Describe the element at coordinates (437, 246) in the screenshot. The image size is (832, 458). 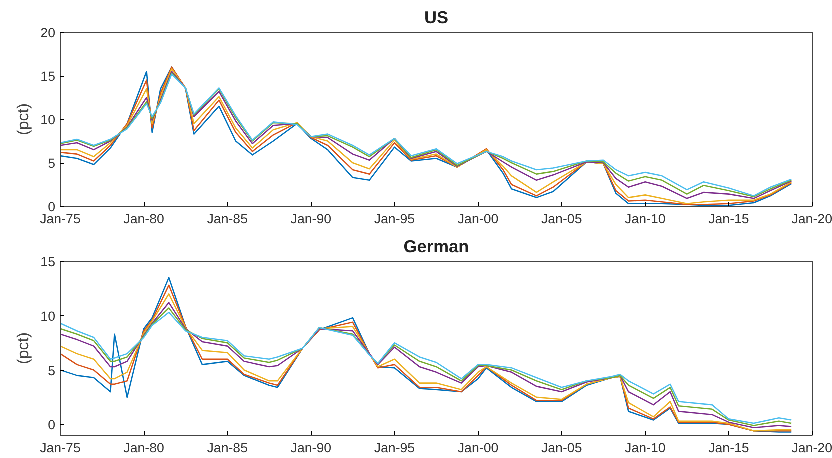
I see `chart-title: German` at that location.